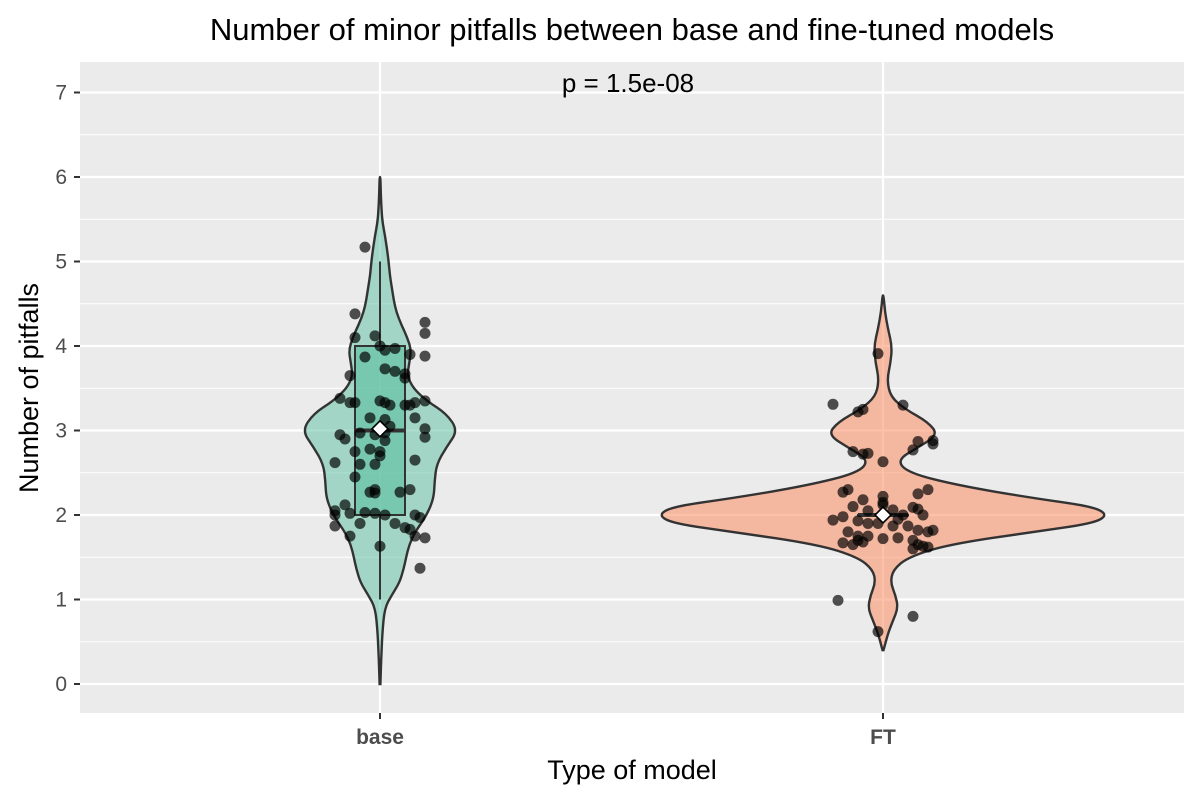 The height and width of the screenshot is (800, 1200). What do you see at coordinates (628, 83) in the screenshot?
I see `p-value-annotation: p = 1.5e-08` at bounding box center [628, 83].